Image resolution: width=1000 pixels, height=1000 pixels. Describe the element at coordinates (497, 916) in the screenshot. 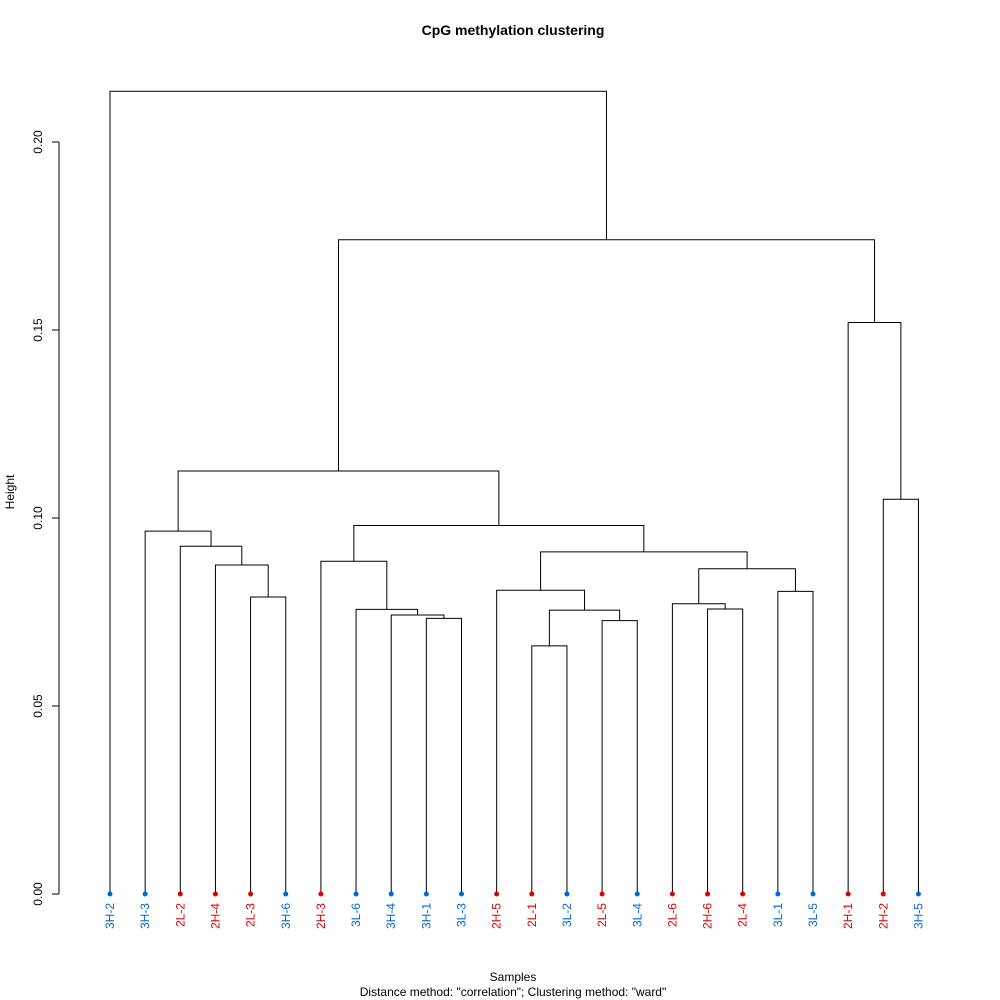

I see `leaf-label: 2H-5` at that location.